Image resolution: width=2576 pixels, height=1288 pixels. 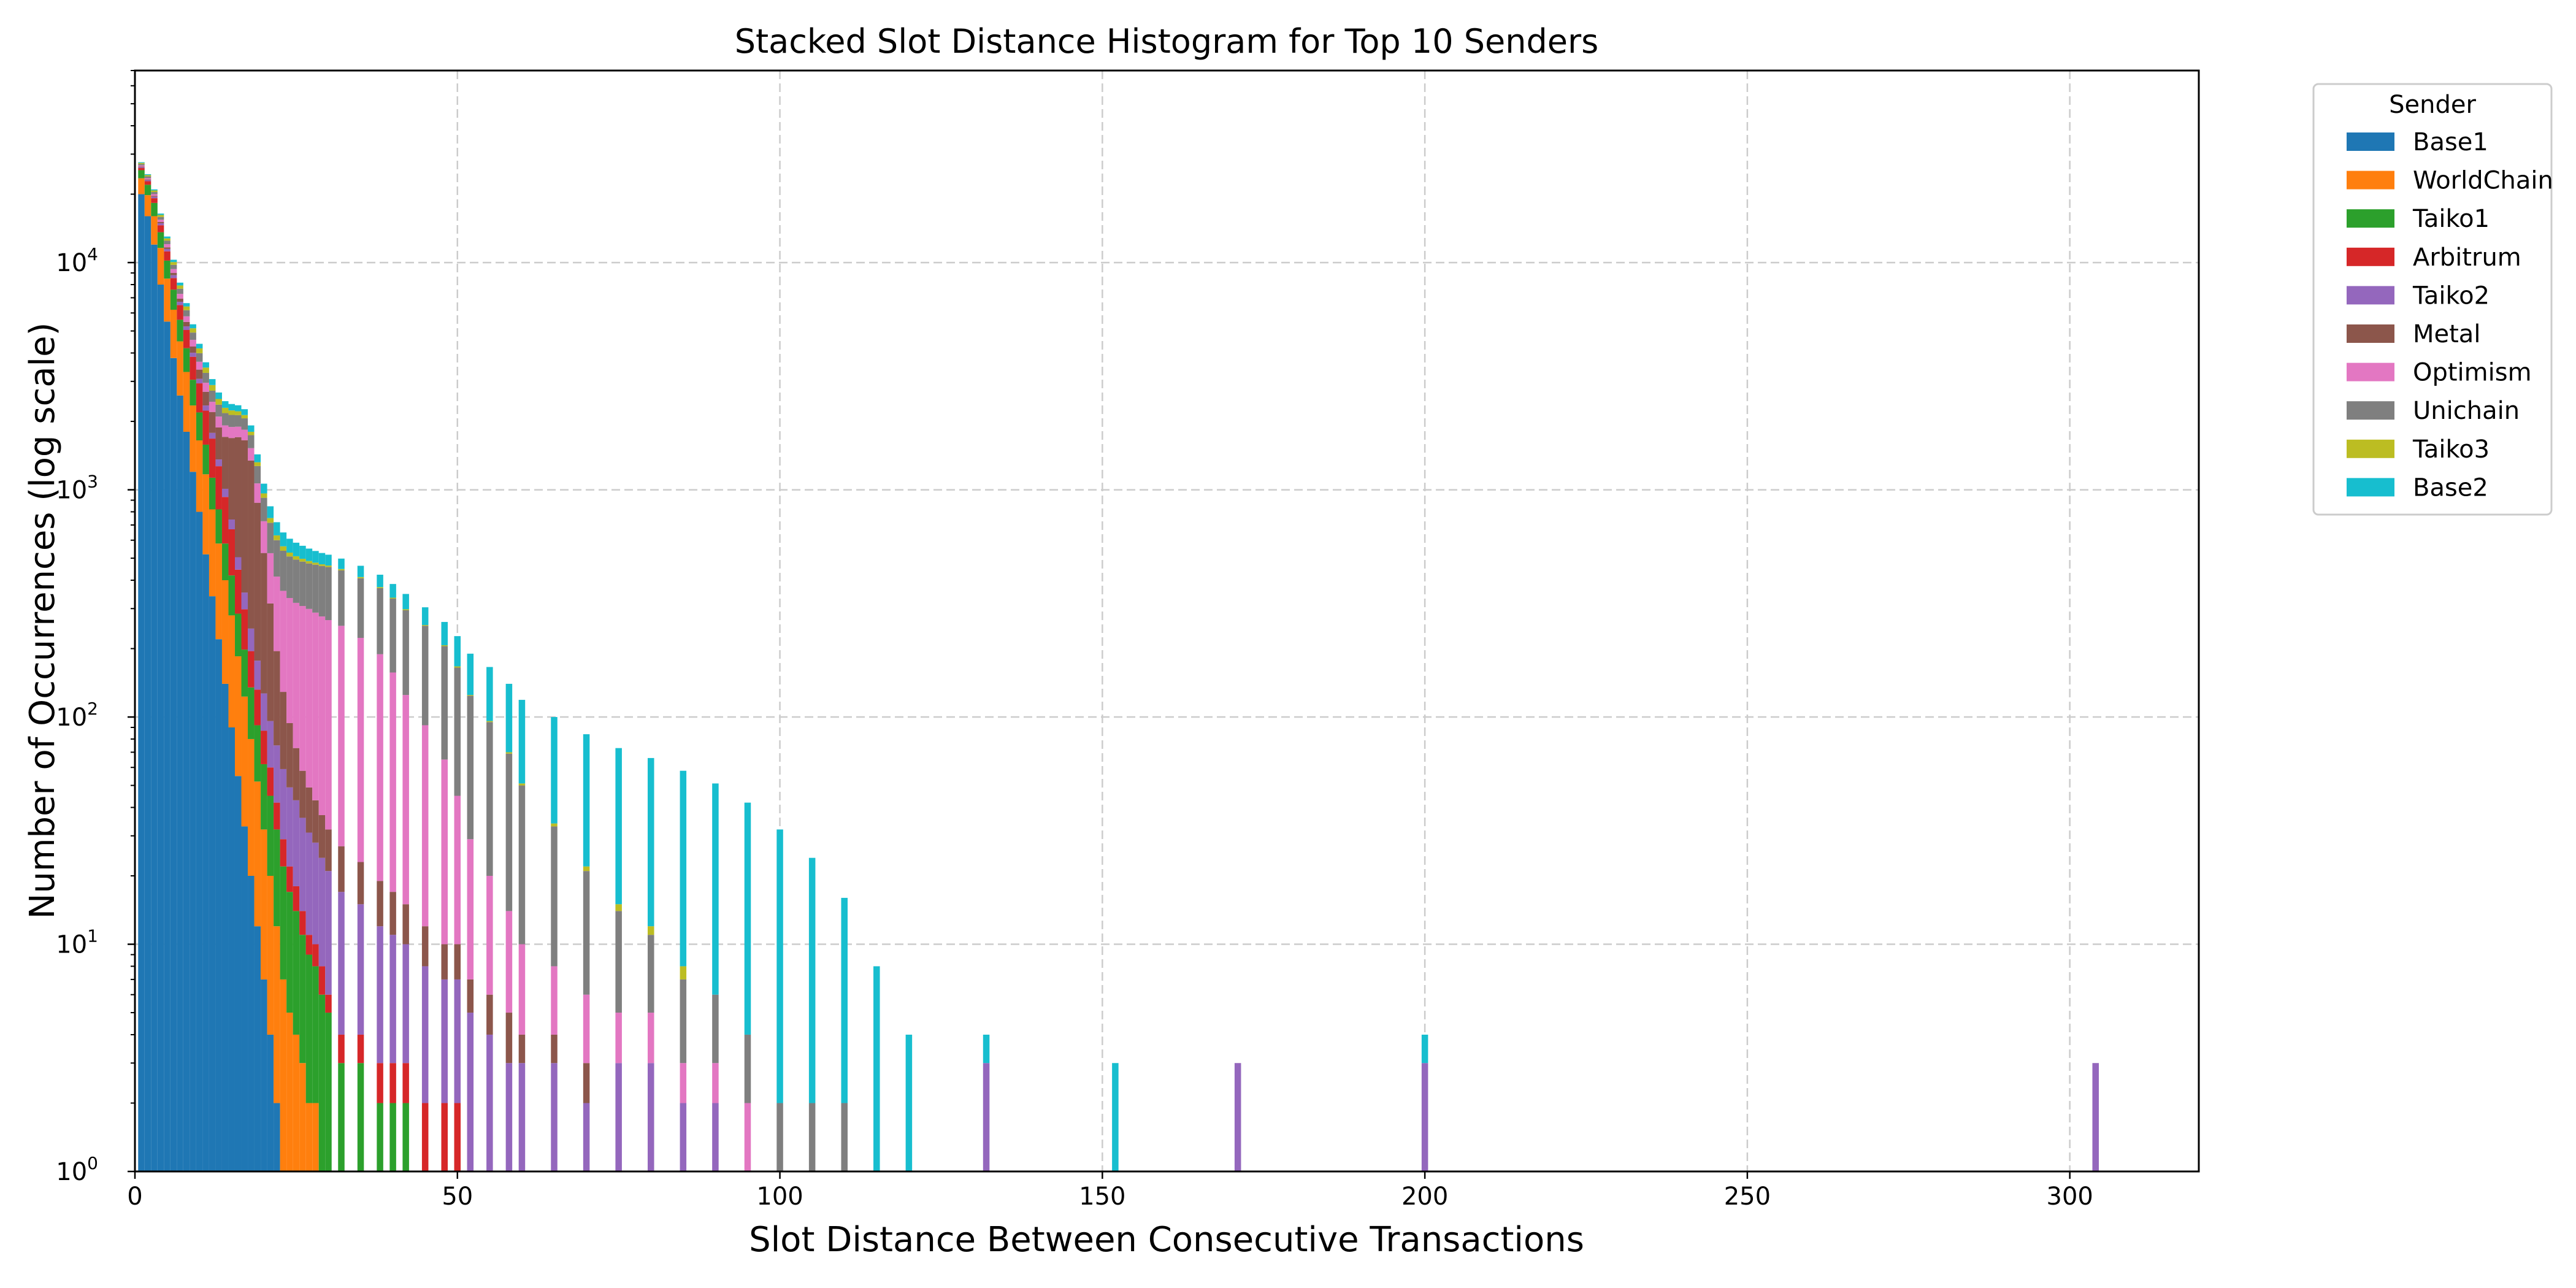 What do you see at coordinates (2451, 449) in the screenshot?
I see `legend-label: Taiko3` at bounding box center [2451, 449].